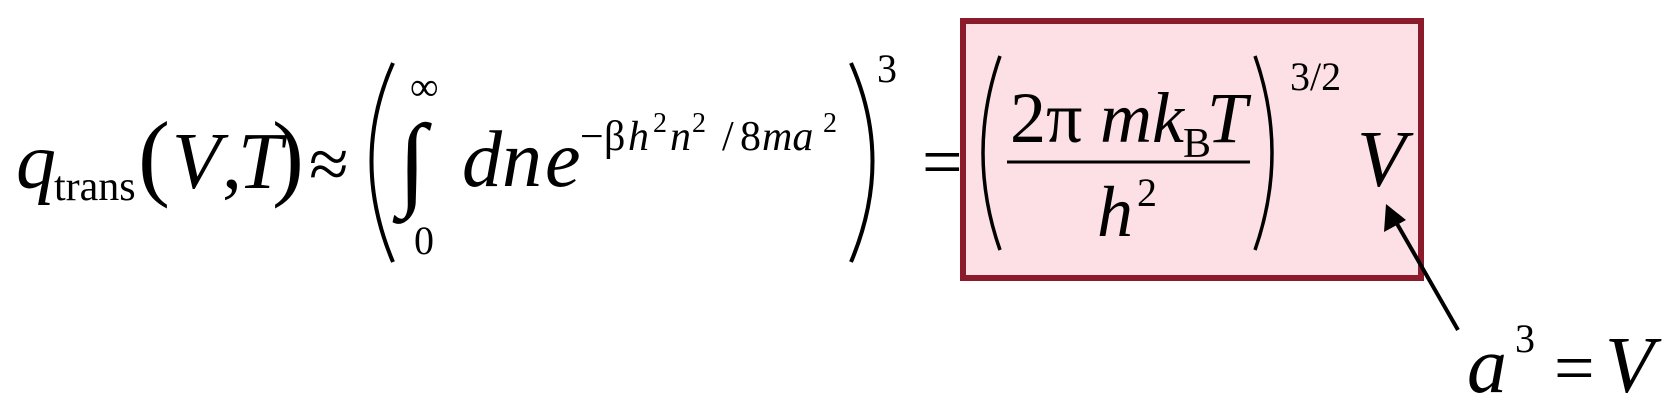  What do you see at coordinates (728, 137) in the screenshot?
I see `exponent-slash: /` at bounding box center [728, 137].